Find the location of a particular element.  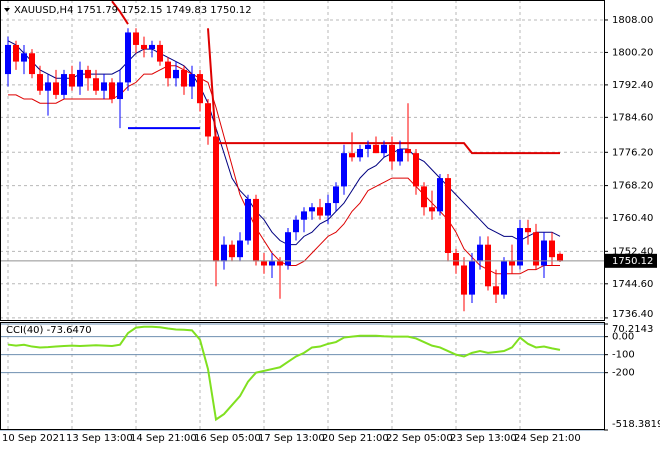

y-tick-label: 1760.40 is located at coordinates (632, 218).